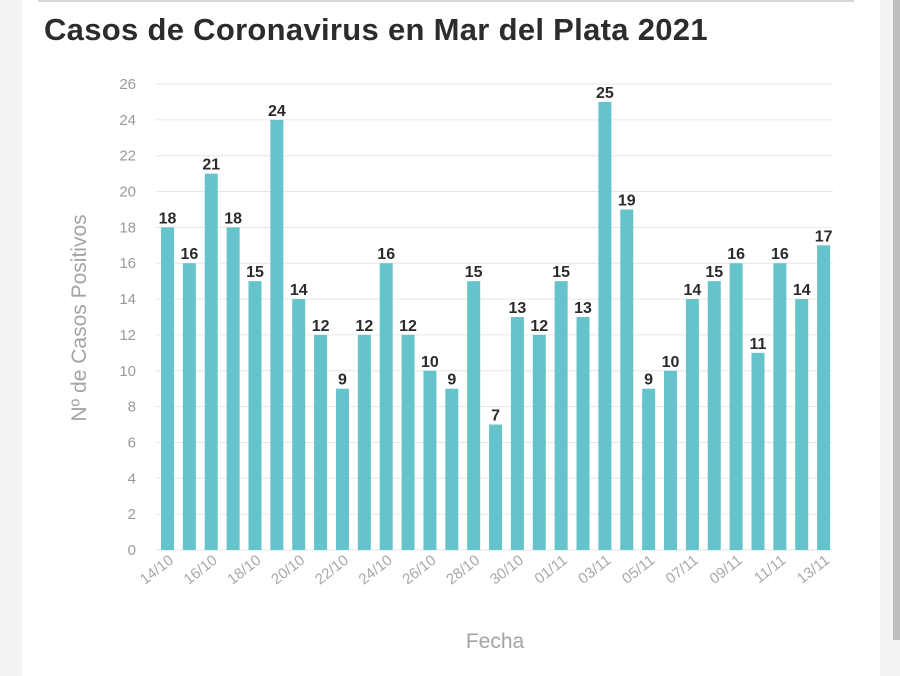 The width and height of the screenshot is (900, 676). I want to click on x-tick-label: 07/11, so click(682, 570).